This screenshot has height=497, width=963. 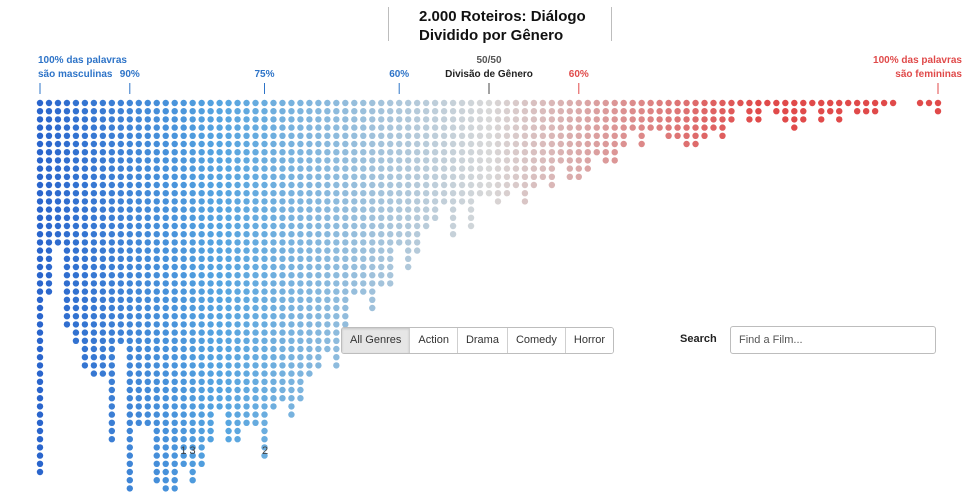 What do you see at coordinates (482, 340) in the screenshot?
I see `genre-drama-button: Drama` at bounding box center [482, 340].